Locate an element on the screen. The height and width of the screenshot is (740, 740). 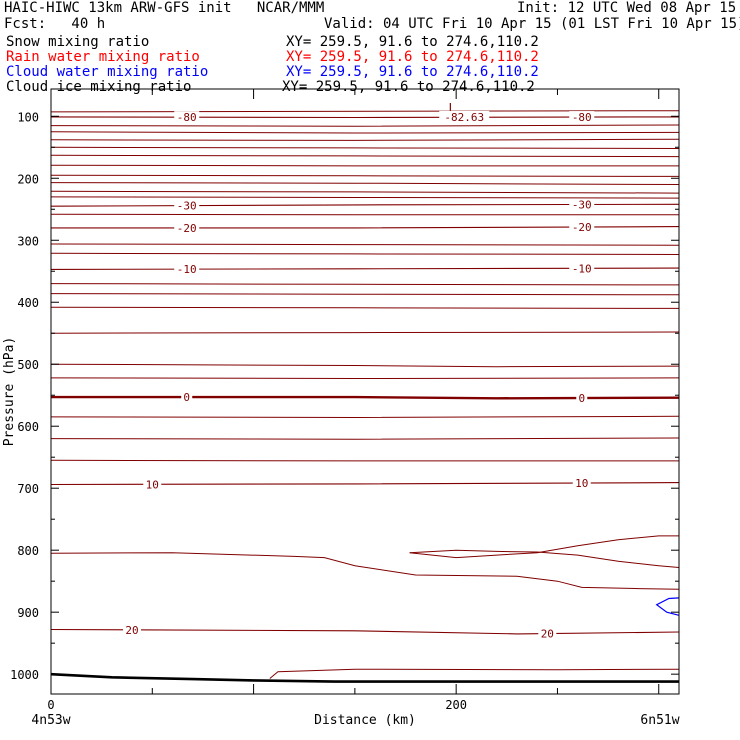
x-tick-label: 0 is located at coordinates (50, 705).